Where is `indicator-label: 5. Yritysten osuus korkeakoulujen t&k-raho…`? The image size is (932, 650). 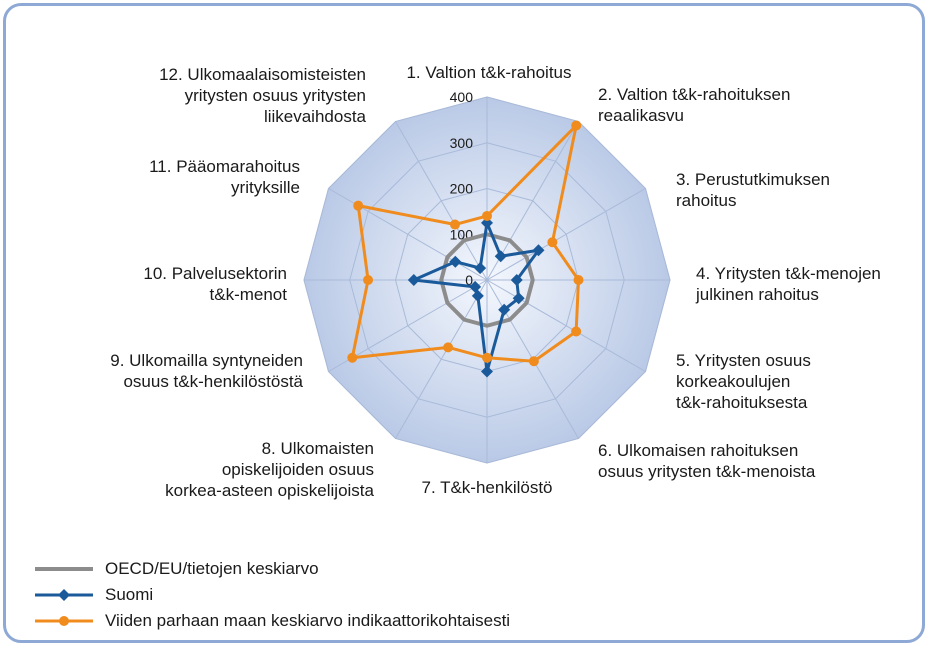 indicator-label: 5. Yritysten osuus korkeakoulujen t&k-raho… is located at coordinates (743, 381).